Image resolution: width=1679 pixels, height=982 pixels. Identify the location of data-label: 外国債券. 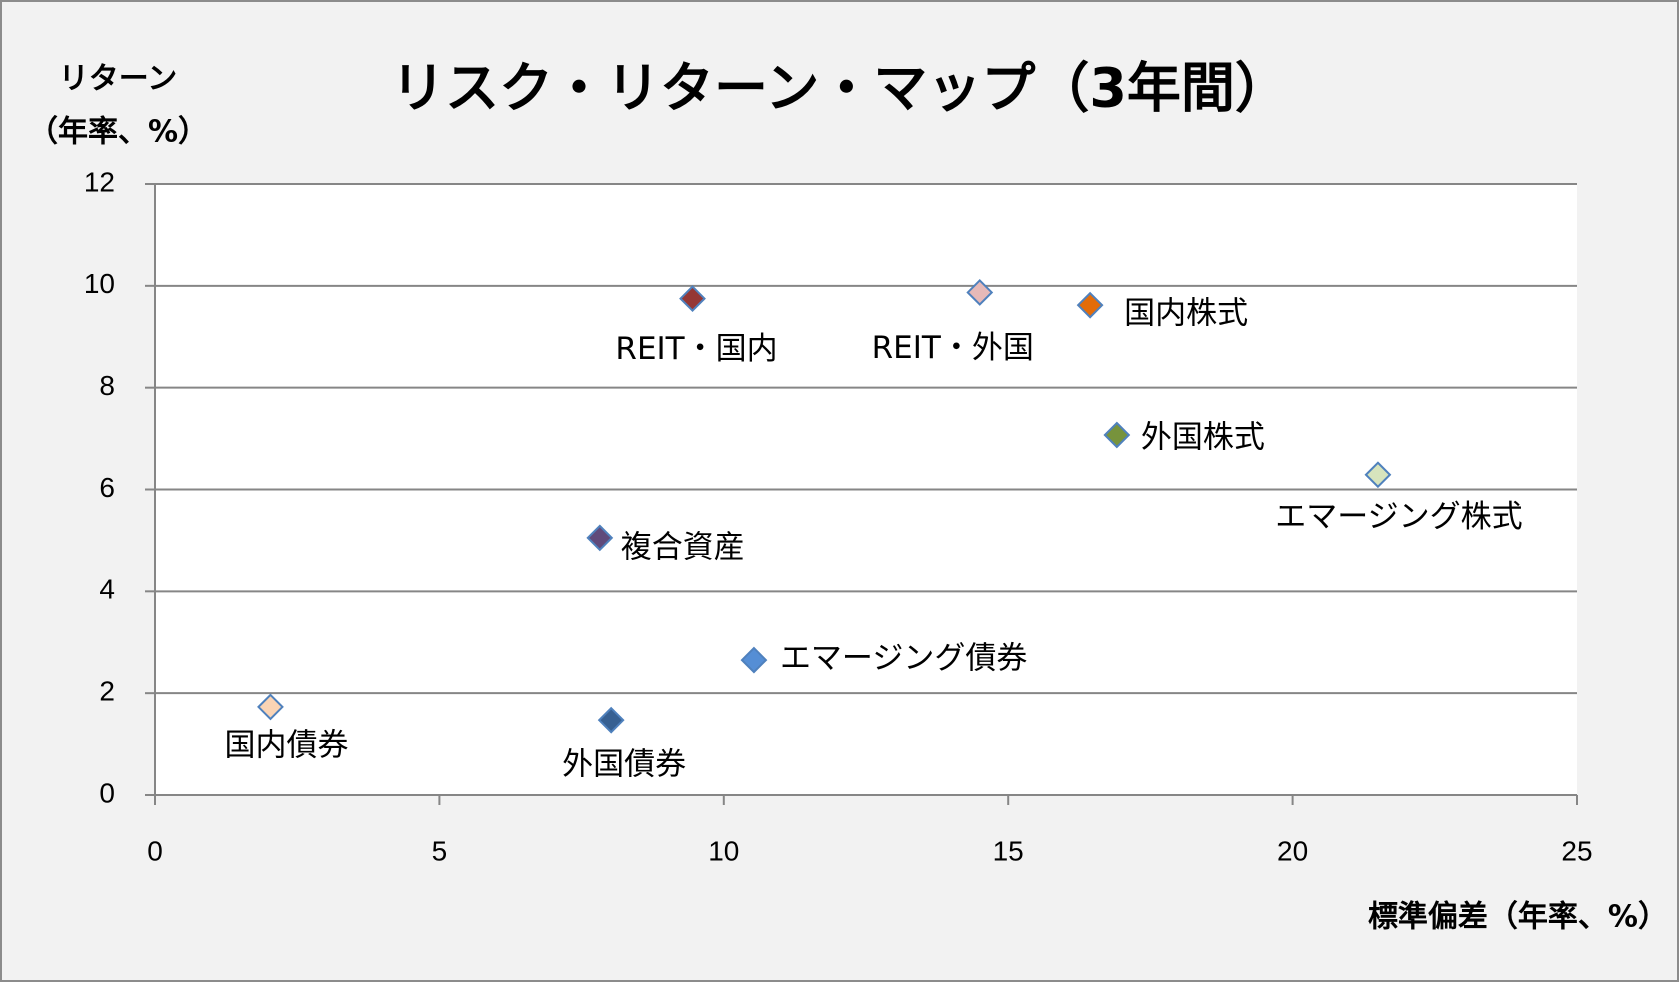
(624, 765).